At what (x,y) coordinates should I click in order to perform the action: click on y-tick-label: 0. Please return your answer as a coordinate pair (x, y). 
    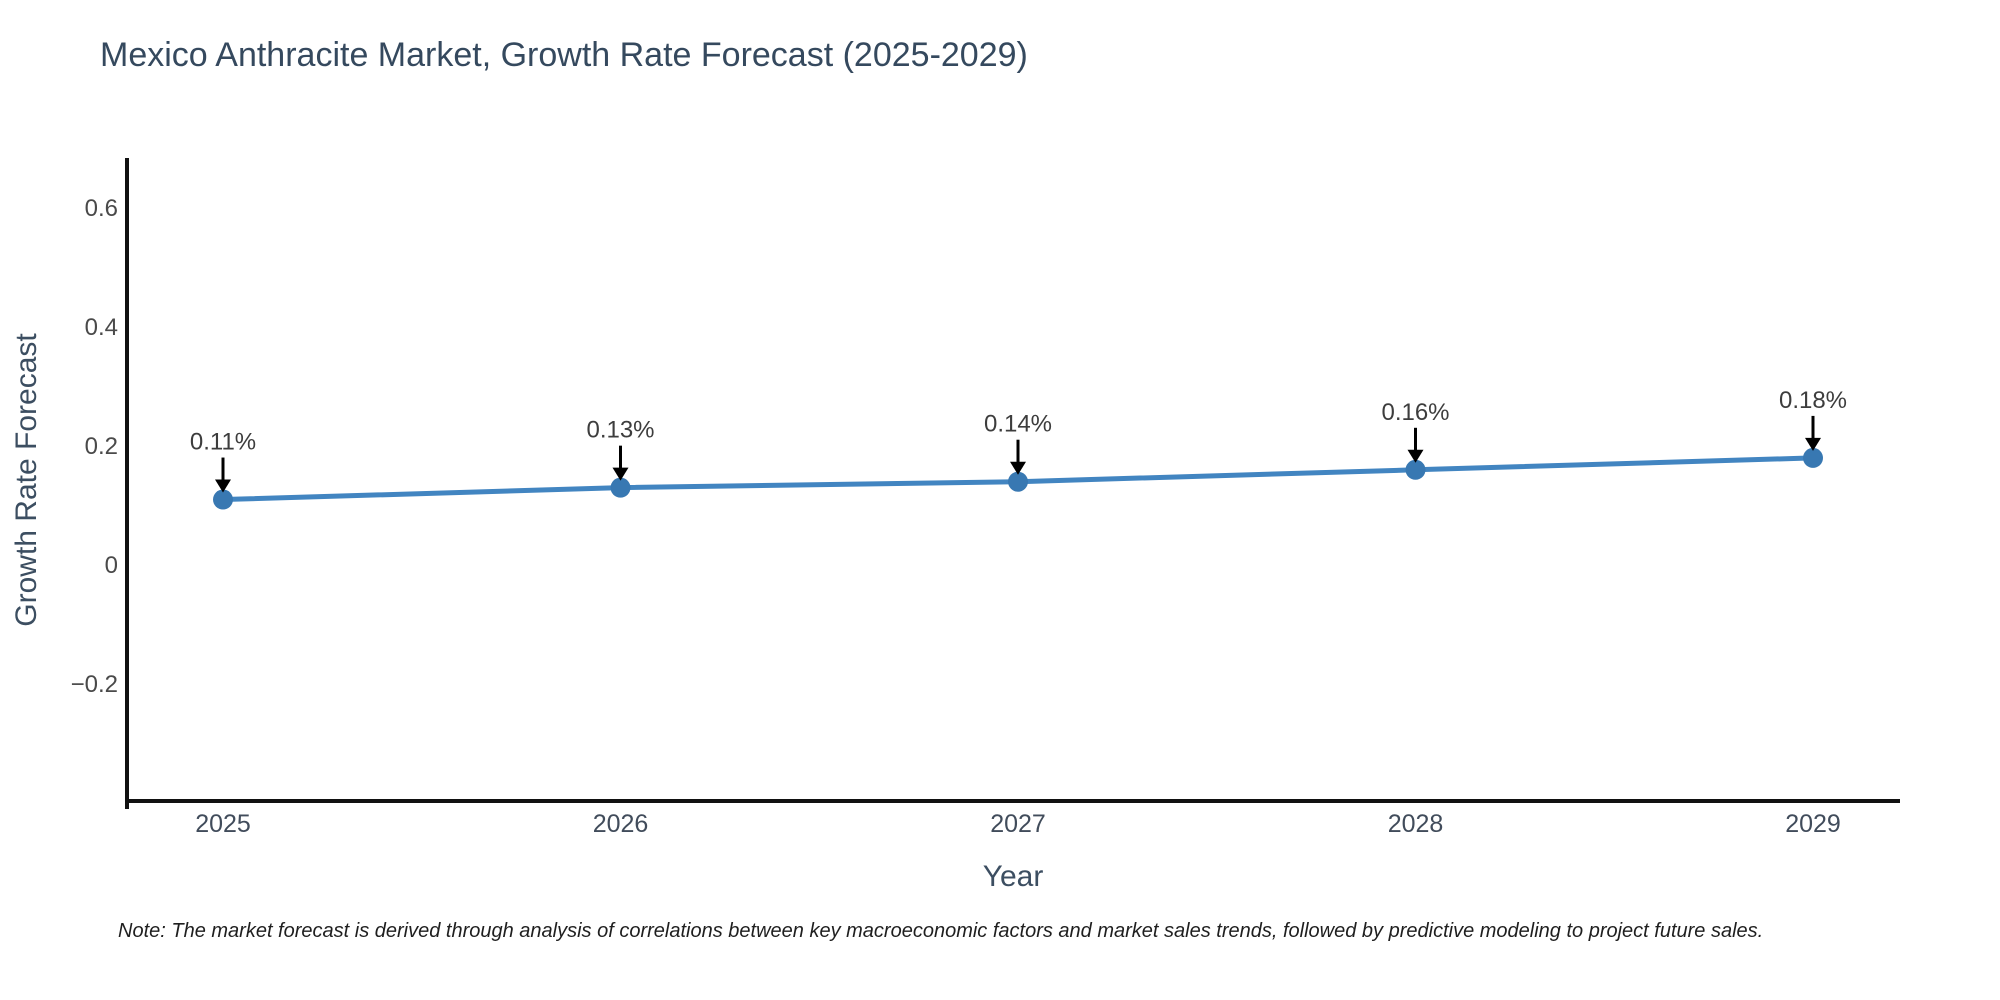
    Looking at the image, I should click on (111, 565).